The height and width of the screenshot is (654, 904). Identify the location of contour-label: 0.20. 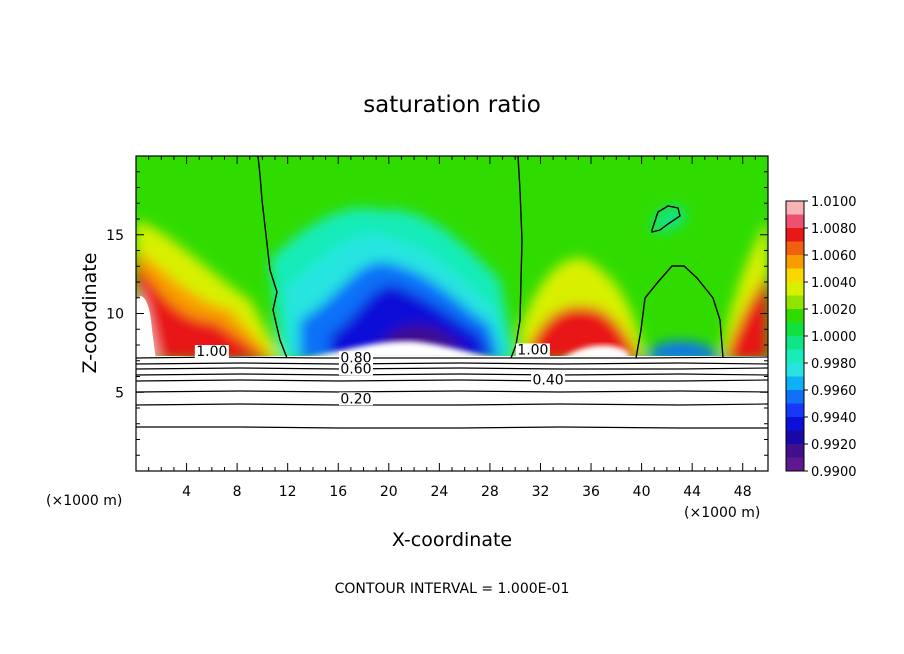
(355, 399).